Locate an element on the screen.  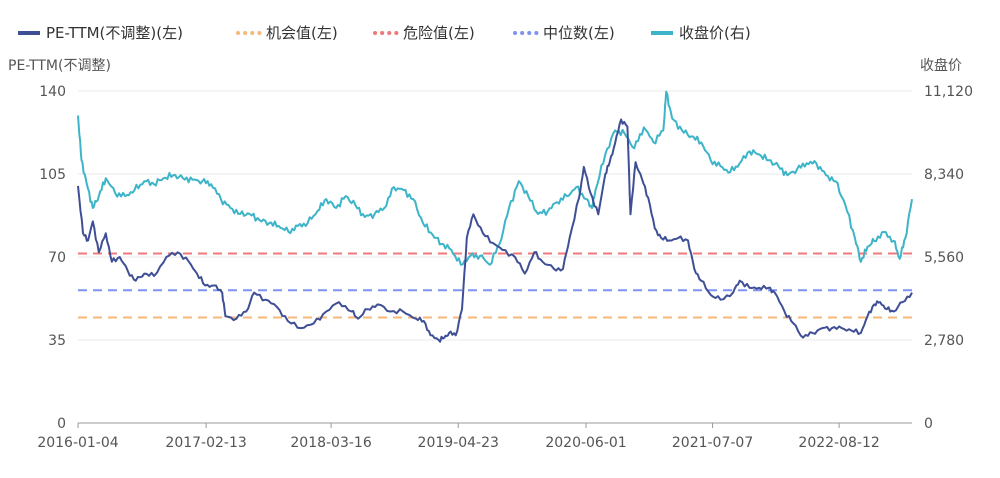
reference-lines is located at coordinates (495, 285).